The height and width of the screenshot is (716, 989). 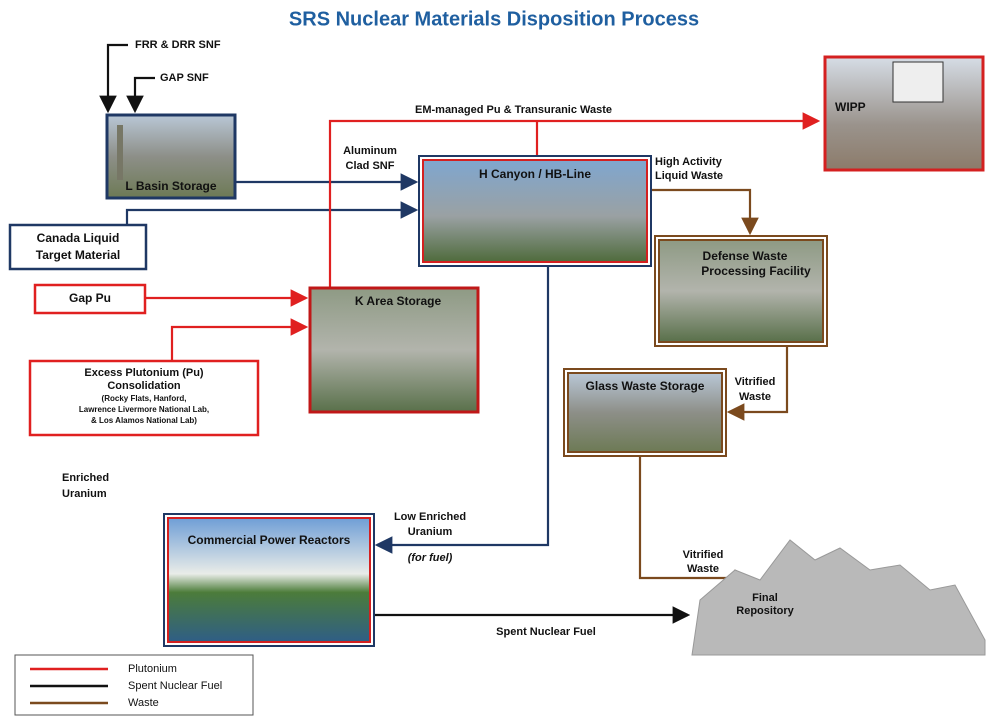 I want to click on node-label: Excess Plutonium (Pu), so click(x=144, y=373).